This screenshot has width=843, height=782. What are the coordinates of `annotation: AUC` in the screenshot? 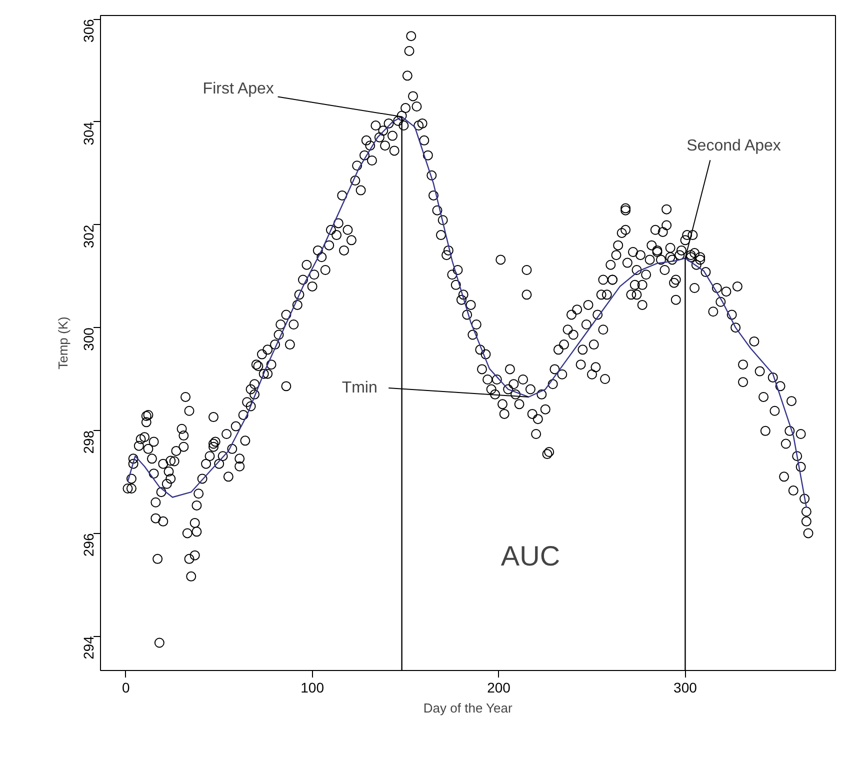 It's located at (530, 556).